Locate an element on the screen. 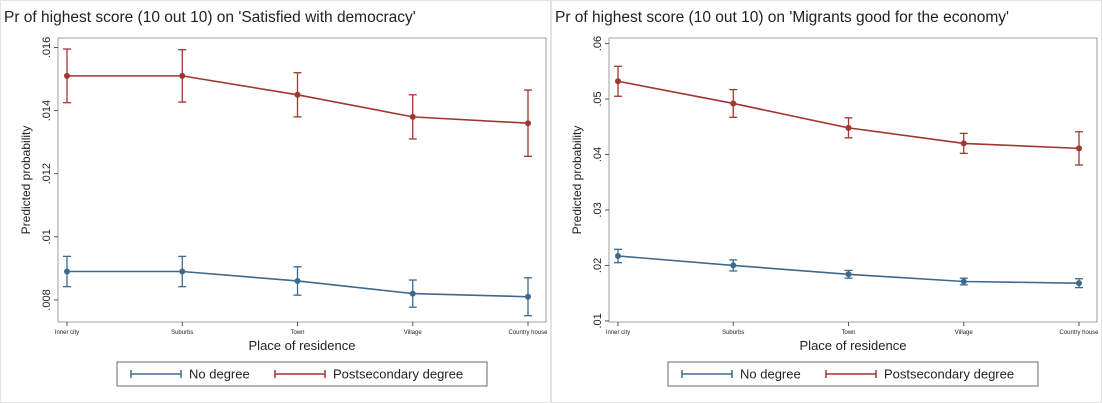 The height and width of the screenshot is (403, 1103). y-tick-label: .016 is located at coordinates (47, 47).